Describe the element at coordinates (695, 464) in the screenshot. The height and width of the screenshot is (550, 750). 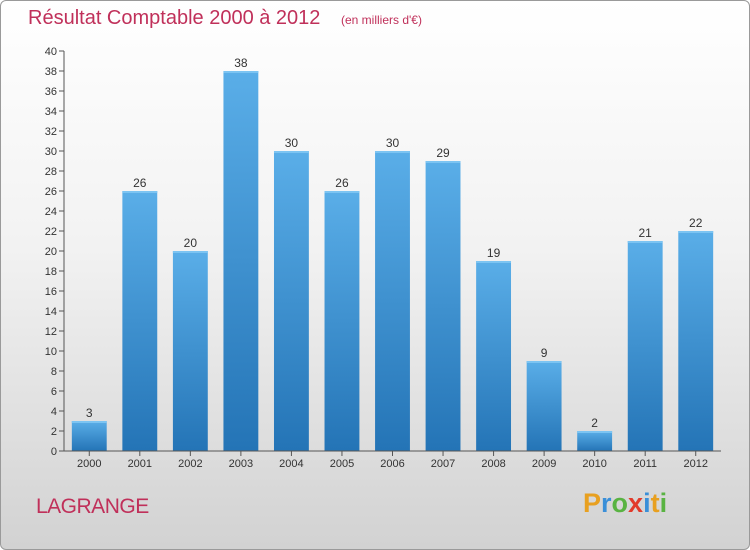
I see `x-tick-label-2012: 2012` at that location.